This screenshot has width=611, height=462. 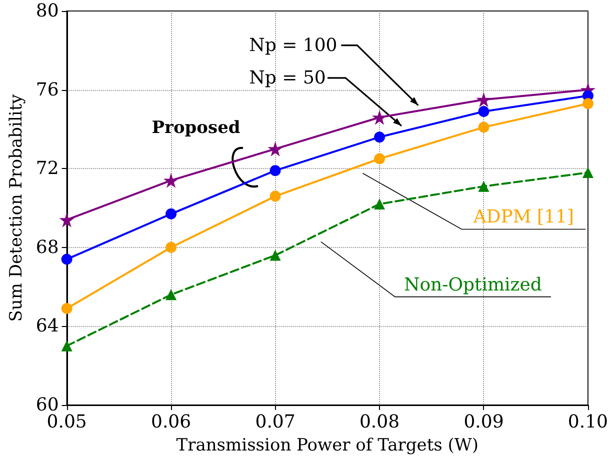 I want to click on annotation: Proposed, so click(x=196, y=128).